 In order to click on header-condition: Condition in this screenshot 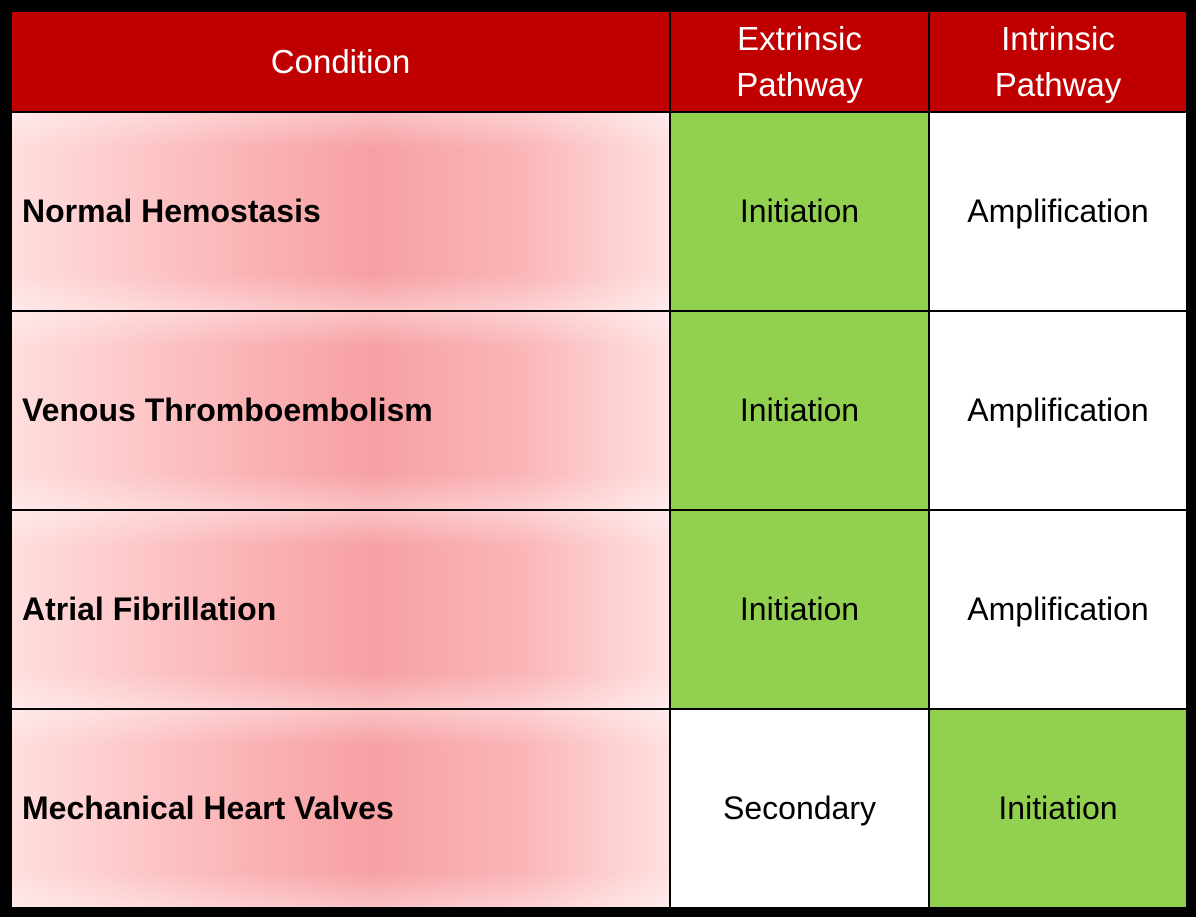, I will do `click(340, 61)`.